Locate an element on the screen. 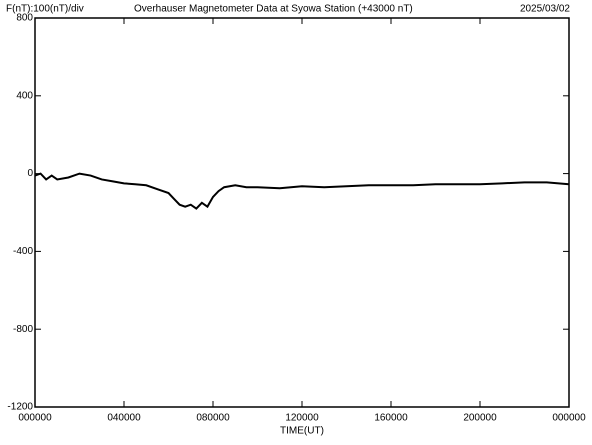 The image size is (592, 445). x-axis-label: TIME(UT) is located at coordinates (302, 431).